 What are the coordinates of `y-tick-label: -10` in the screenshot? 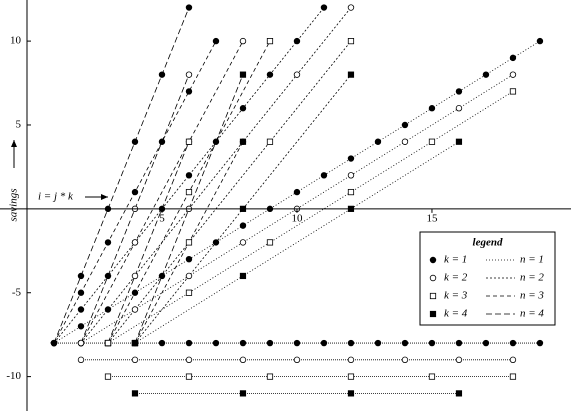 It's located at (13, 376).